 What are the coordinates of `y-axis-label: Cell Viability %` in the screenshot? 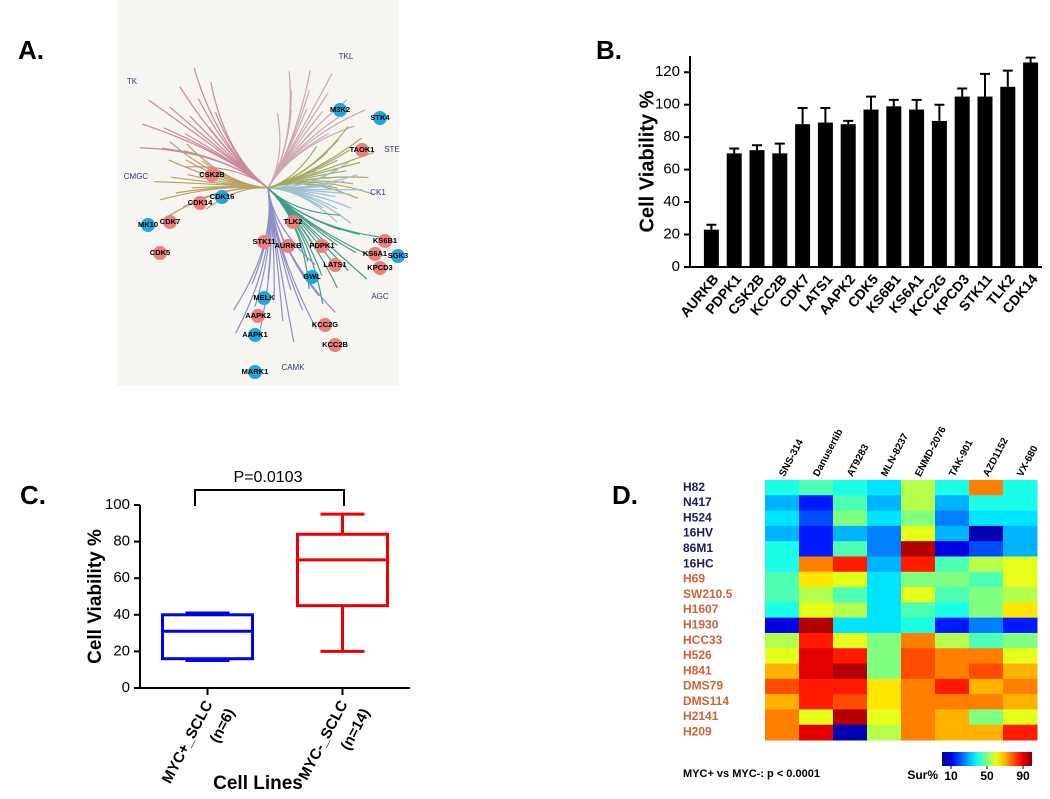 It's located at (647, 161).